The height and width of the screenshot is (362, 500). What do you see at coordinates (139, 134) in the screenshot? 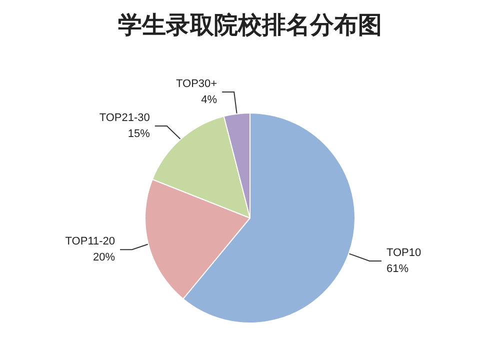
I see `data-label: 15%` at bounding box center [139, 134].